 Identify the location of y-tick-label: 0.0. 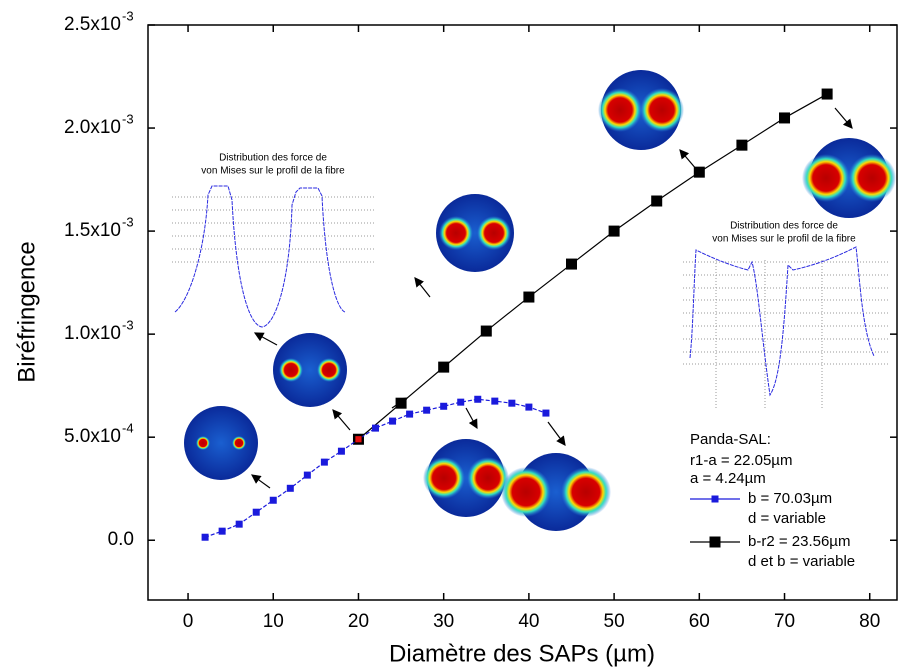
(121, 539).